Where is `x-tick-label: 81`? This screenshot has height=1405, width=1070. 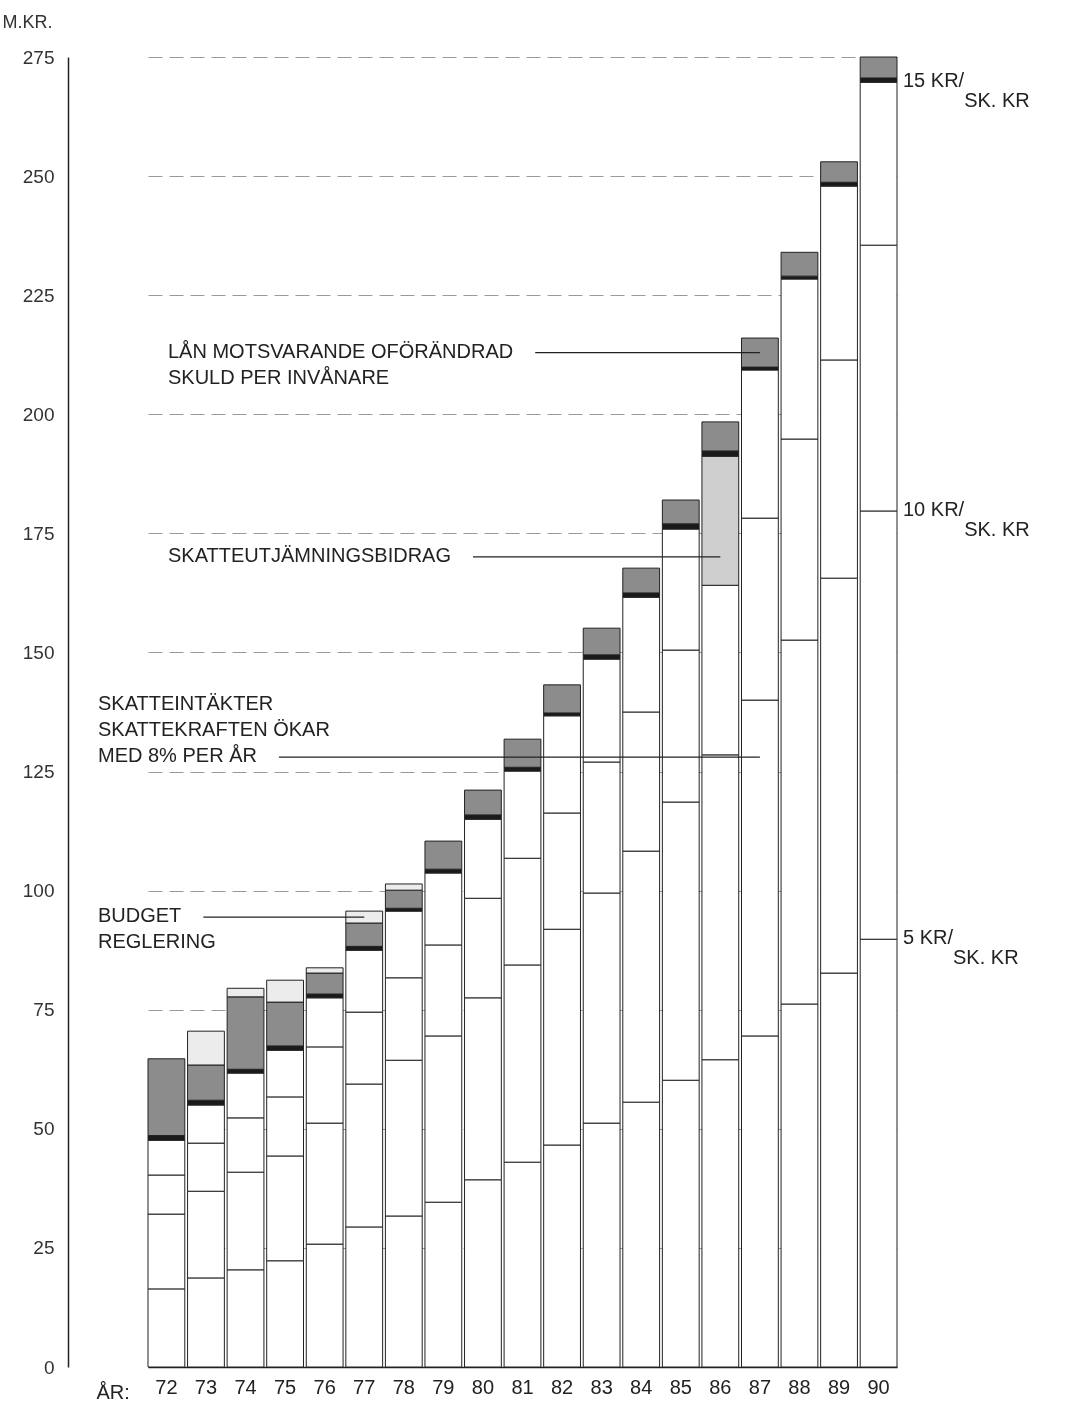 x-tick-label: 81 is located at coordinates (522, 1386).